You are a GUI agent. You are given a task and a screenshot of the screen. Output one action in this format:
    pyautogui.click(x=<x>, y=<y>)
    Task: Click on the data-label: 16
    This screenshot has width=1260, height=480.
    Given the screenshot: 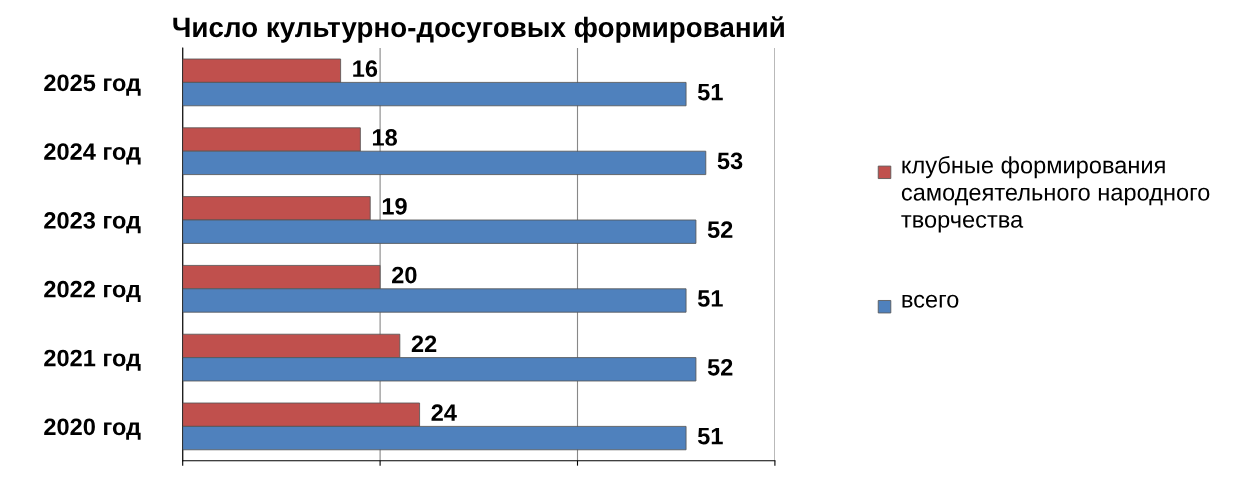 What is the action you would take?
    pyautogui.click(x=365, y=69)
    